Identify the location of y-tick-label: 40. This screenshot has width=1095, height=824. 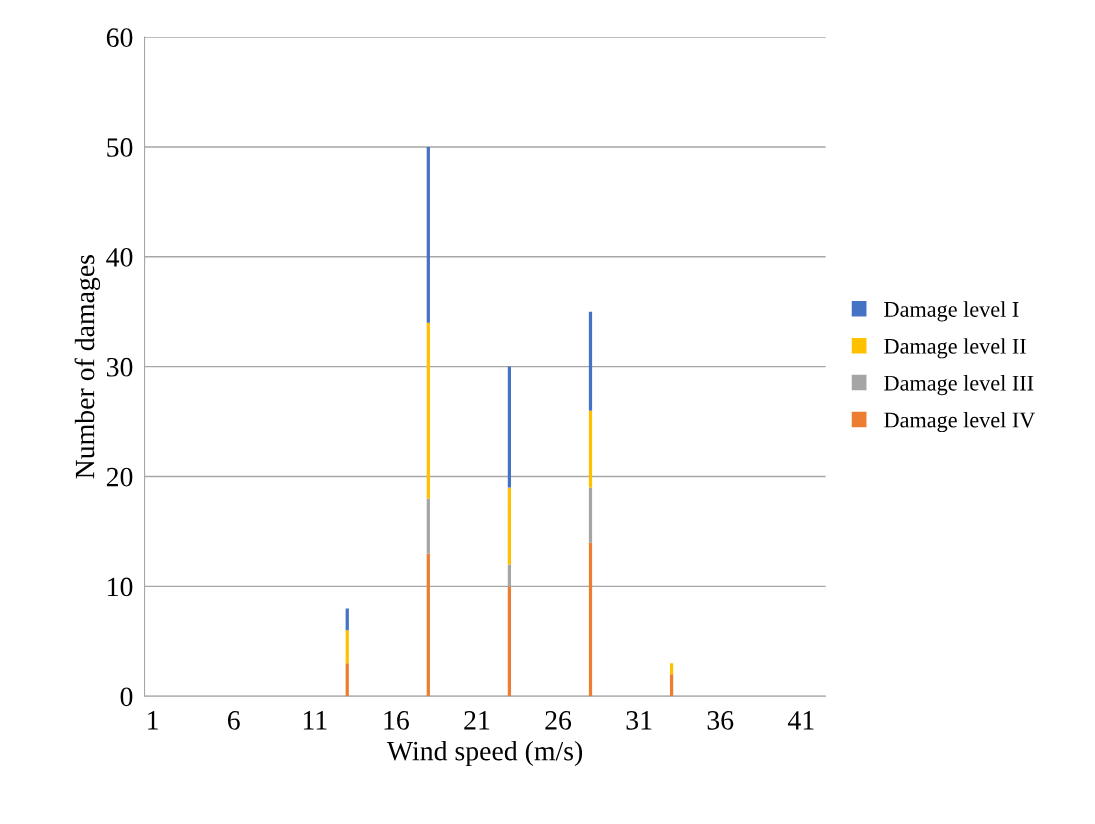
(119, 257).